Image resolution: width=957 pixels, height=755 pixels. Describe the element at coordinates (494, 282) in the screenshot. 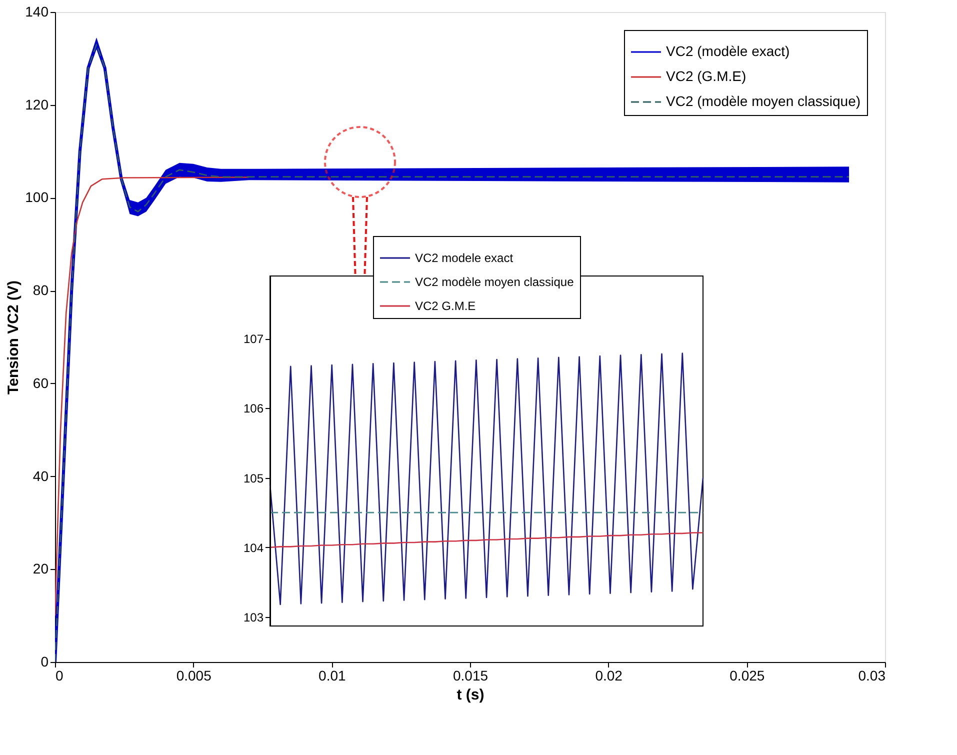

I see `legend-label: VC2 modèle moyen classique` at that location.